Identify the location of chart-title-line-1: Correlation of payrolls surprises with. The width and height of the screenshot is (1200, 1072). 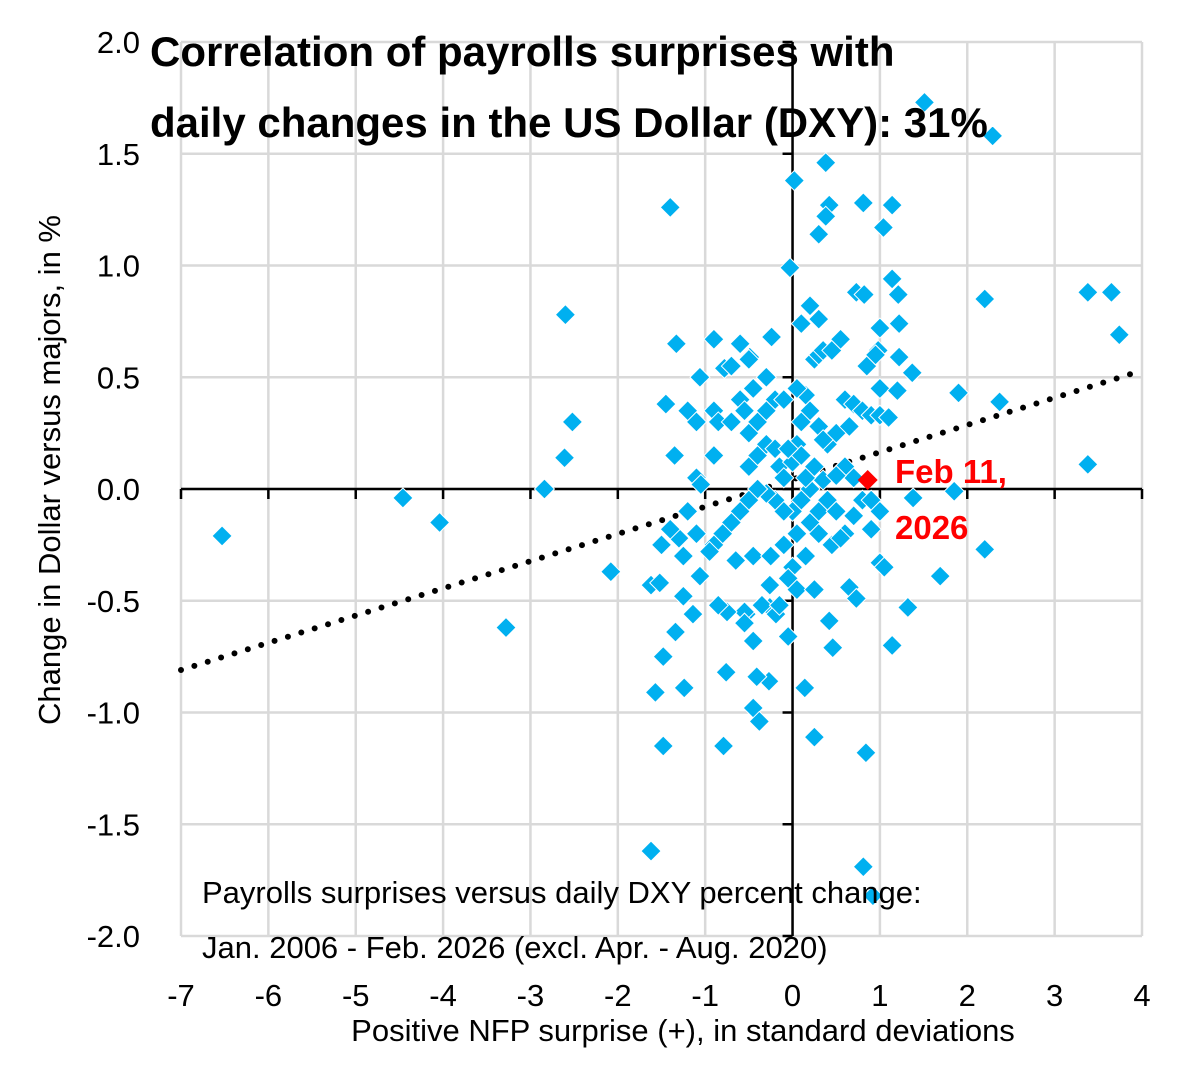
(522, 51).